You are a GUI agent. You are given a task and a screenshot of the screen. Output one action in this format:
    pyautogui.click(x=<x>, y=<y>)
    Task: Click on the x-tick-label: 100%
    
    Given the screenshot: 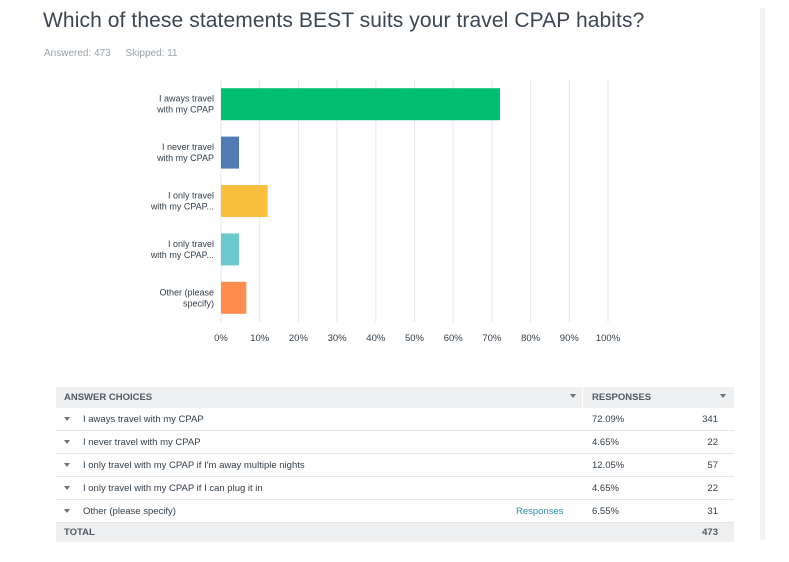 What is the action you would take?
    pyautogui.click(x=608, y=338)
    